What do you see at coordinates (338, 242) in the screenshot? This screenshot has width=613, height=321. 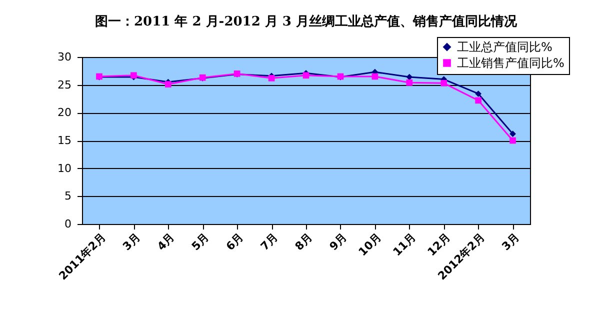 I see `x-tick-label: 9月` at bounding box center [338, 242].